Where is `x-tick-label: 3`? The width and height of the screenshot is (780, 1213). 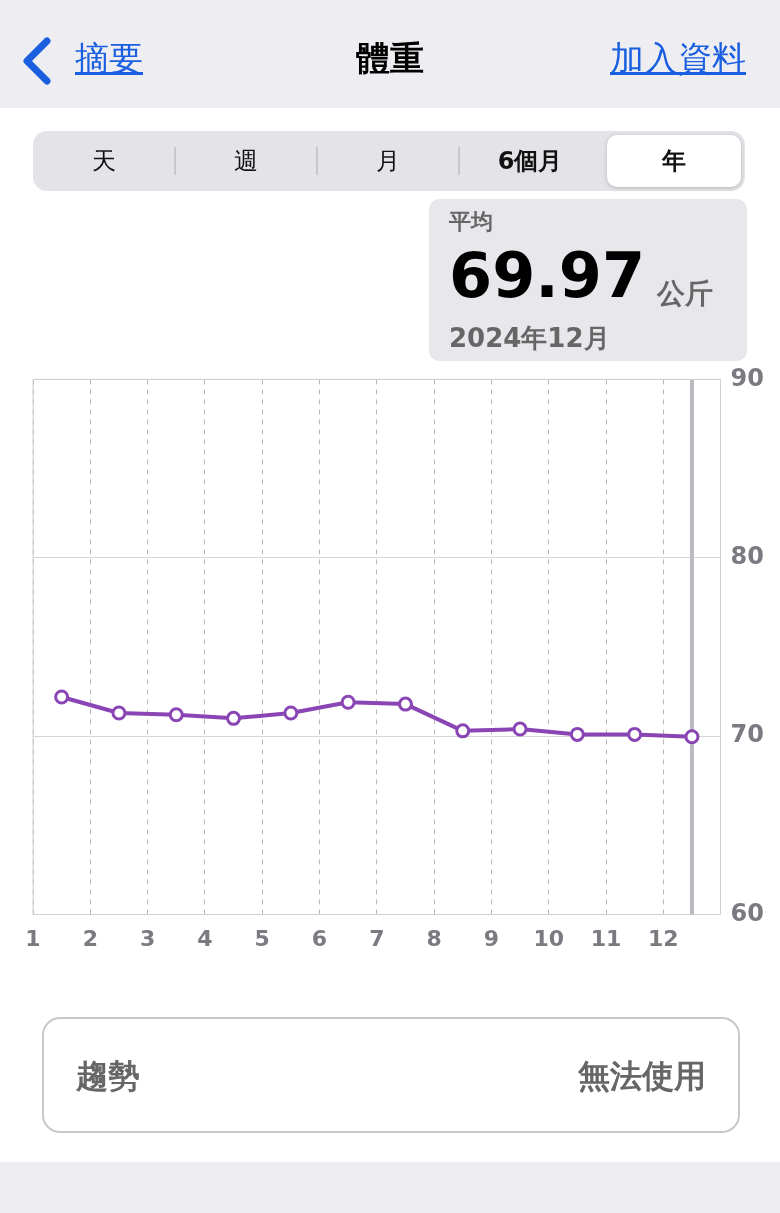
x-tick-label: 3 is located at coordinates (147, 938).